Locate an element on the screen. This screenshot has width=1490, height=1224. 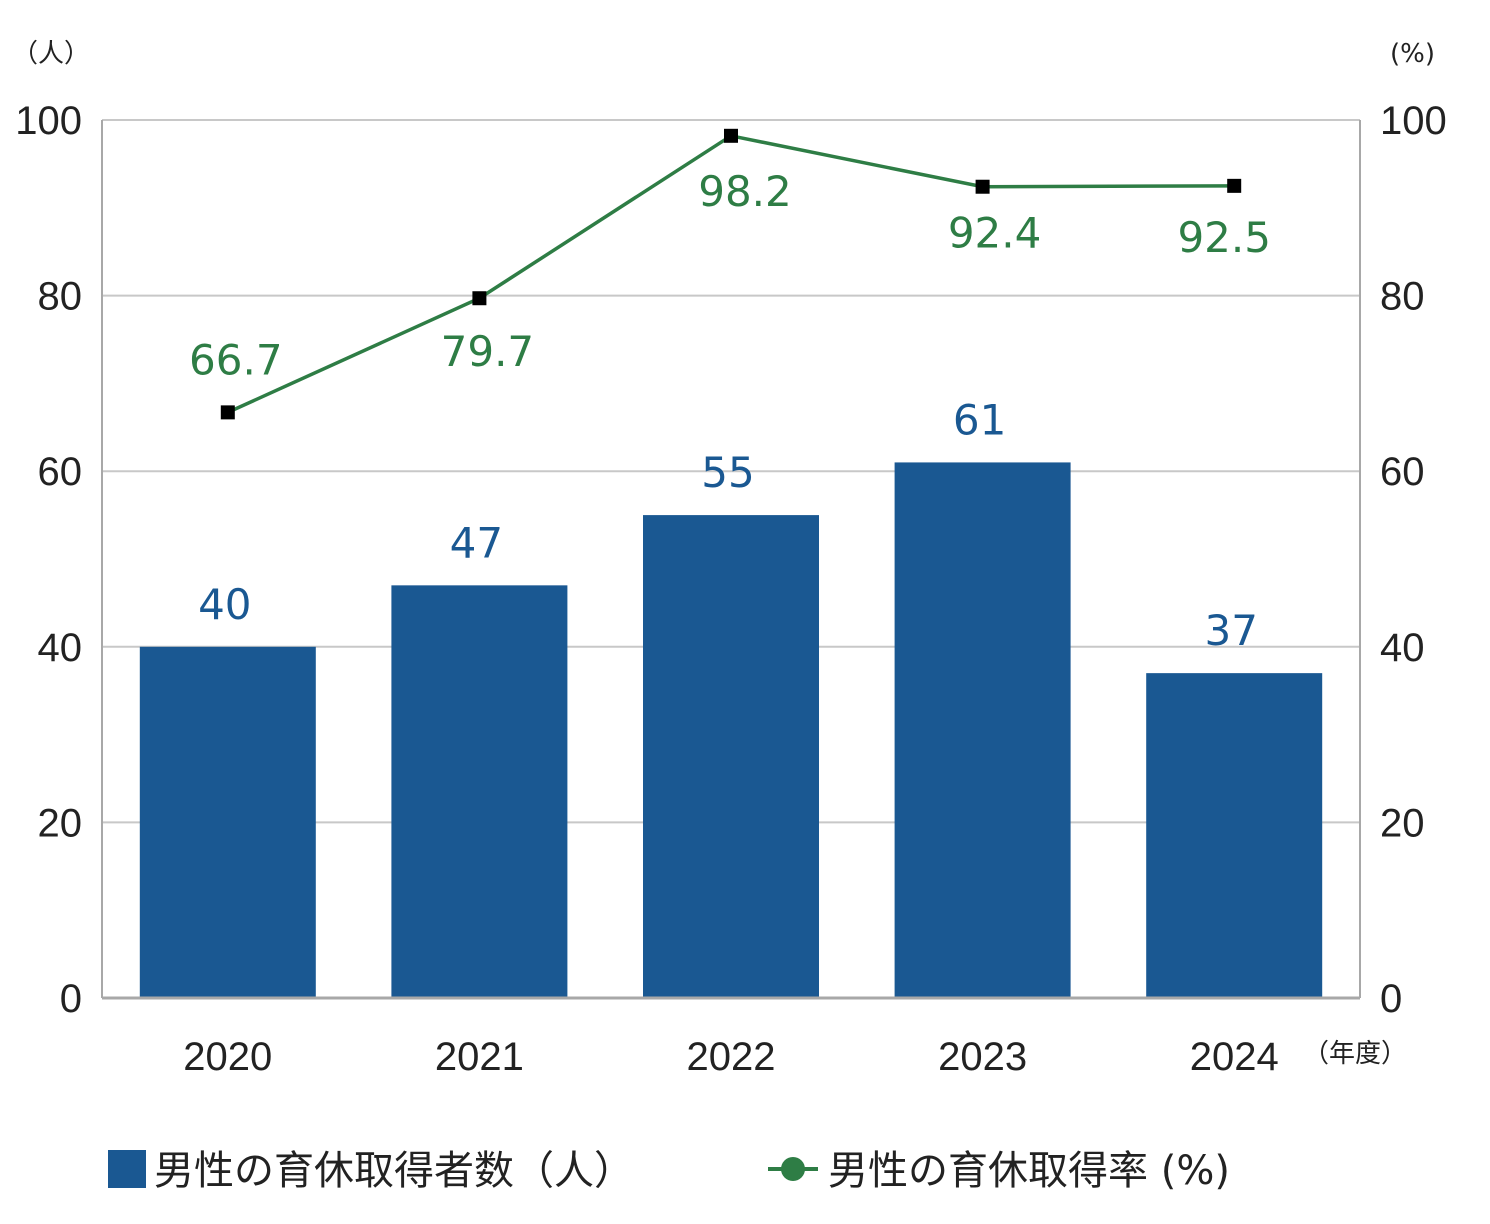
right-tick-label: 100 is located at coordinates (1413, 121).